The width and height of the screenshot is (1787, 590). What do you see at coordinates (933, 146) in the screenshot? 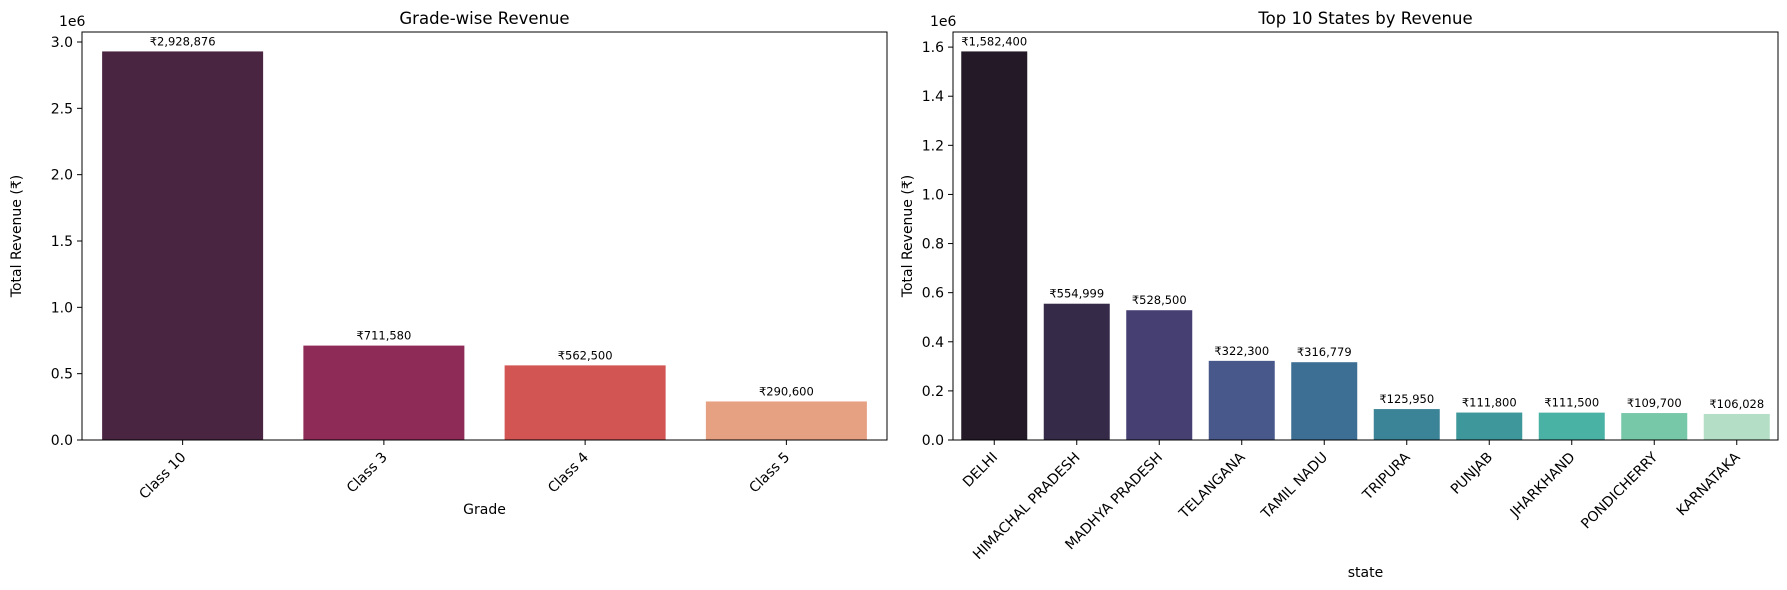
I see `y-tick-label: 1.2` at bounding box center [933, 146].